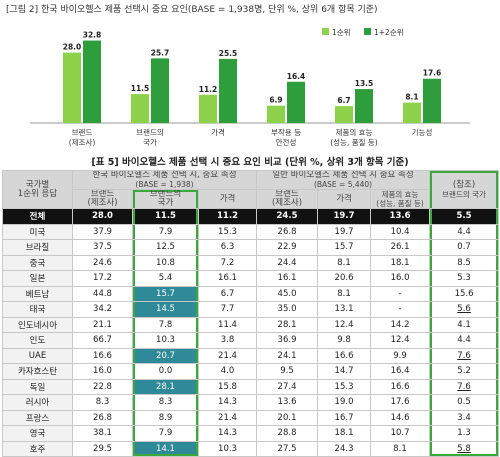 The height and width of the screenshot is (457, 500). I want to click on table-cell: 8.9, so click(165, 417).